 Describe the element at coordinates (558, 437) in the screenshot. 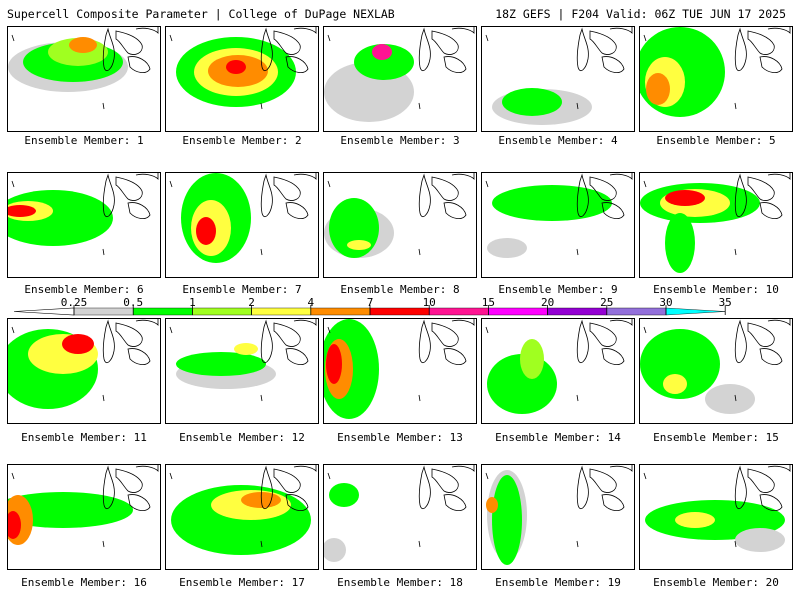

I see `ensemble-member-label: Ensemble Member: 14` at that location.